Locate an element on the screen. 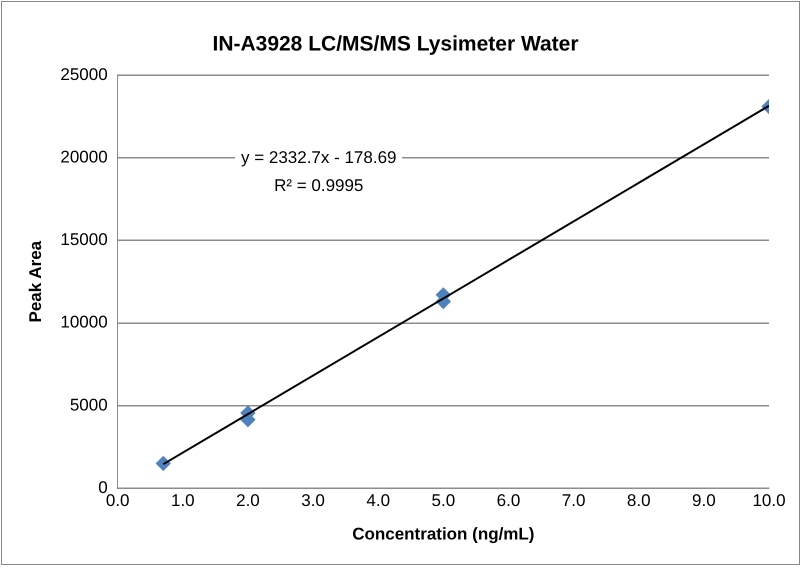 This screenshot has height=568, width=803. y-tick-label: 5000 is located at coordinates (89, 404).